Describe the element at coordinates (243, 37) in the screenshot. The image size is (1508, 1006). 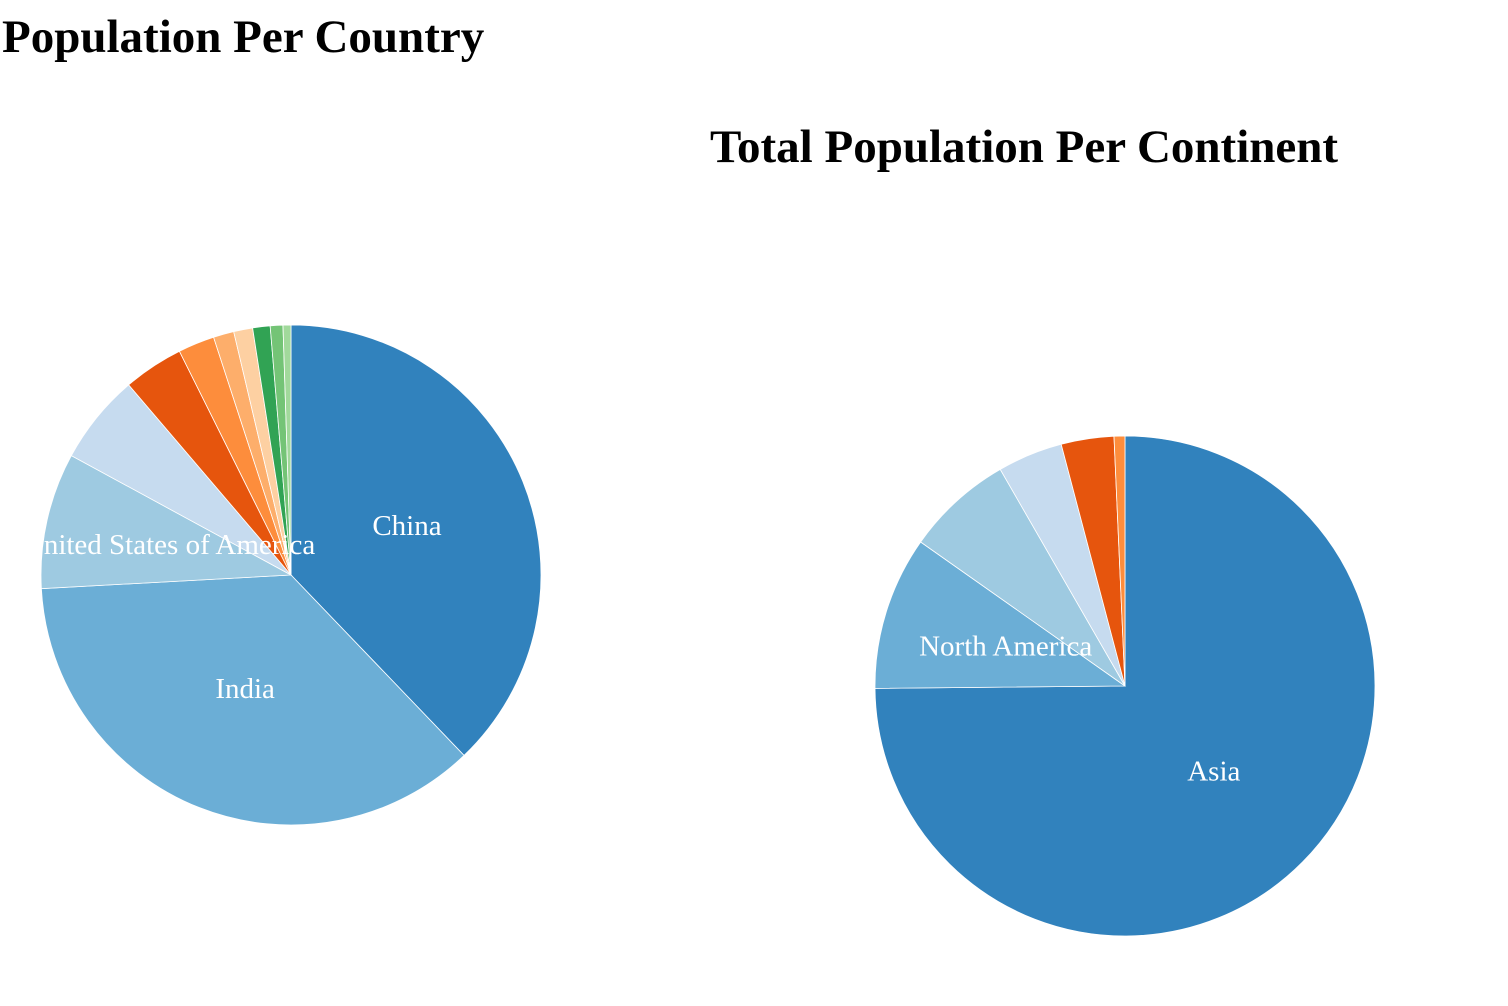
I see `country-chart-title: Population Per Country` at that location.